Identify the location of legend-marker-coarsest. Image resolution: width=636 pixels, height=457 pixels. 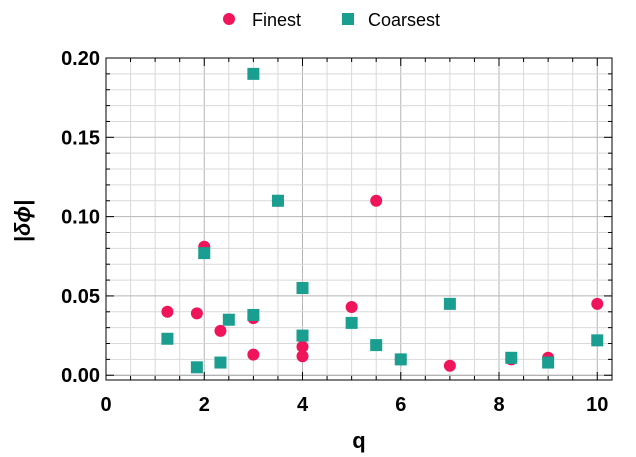
(348, 19).